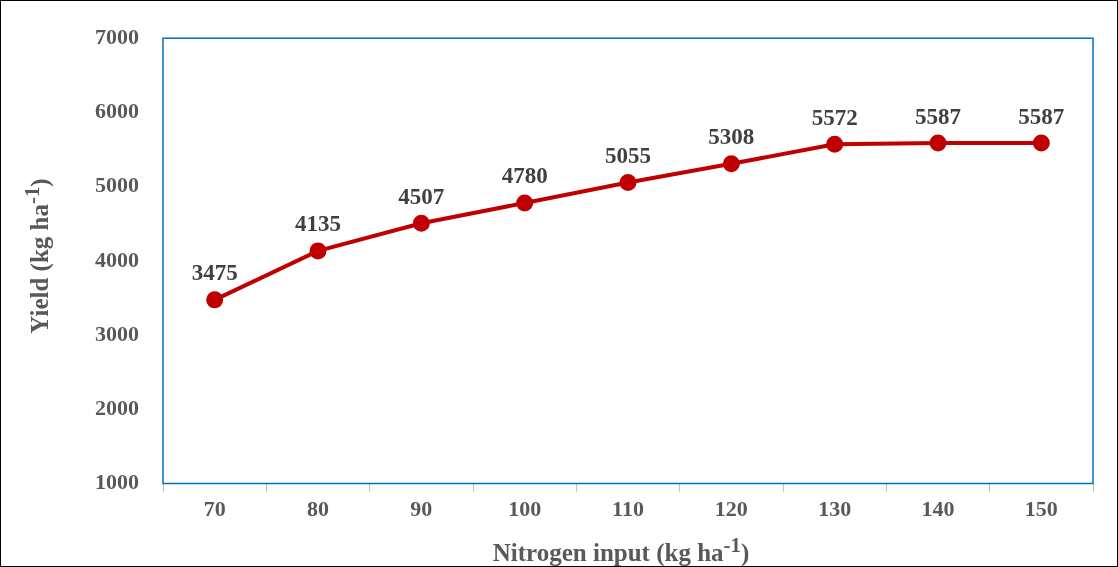 The image size is (1118, 567). Describe the element at coordinates (117, 111) in the screenshot. I see `y-tick-label: 6000` at that location.